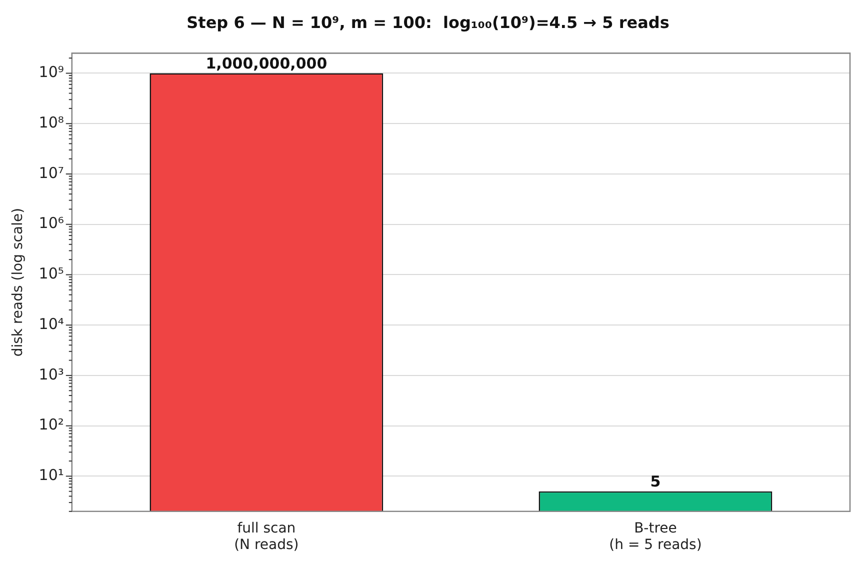  I want to click on y-tick-label: 10⁵, so click(51, 273).